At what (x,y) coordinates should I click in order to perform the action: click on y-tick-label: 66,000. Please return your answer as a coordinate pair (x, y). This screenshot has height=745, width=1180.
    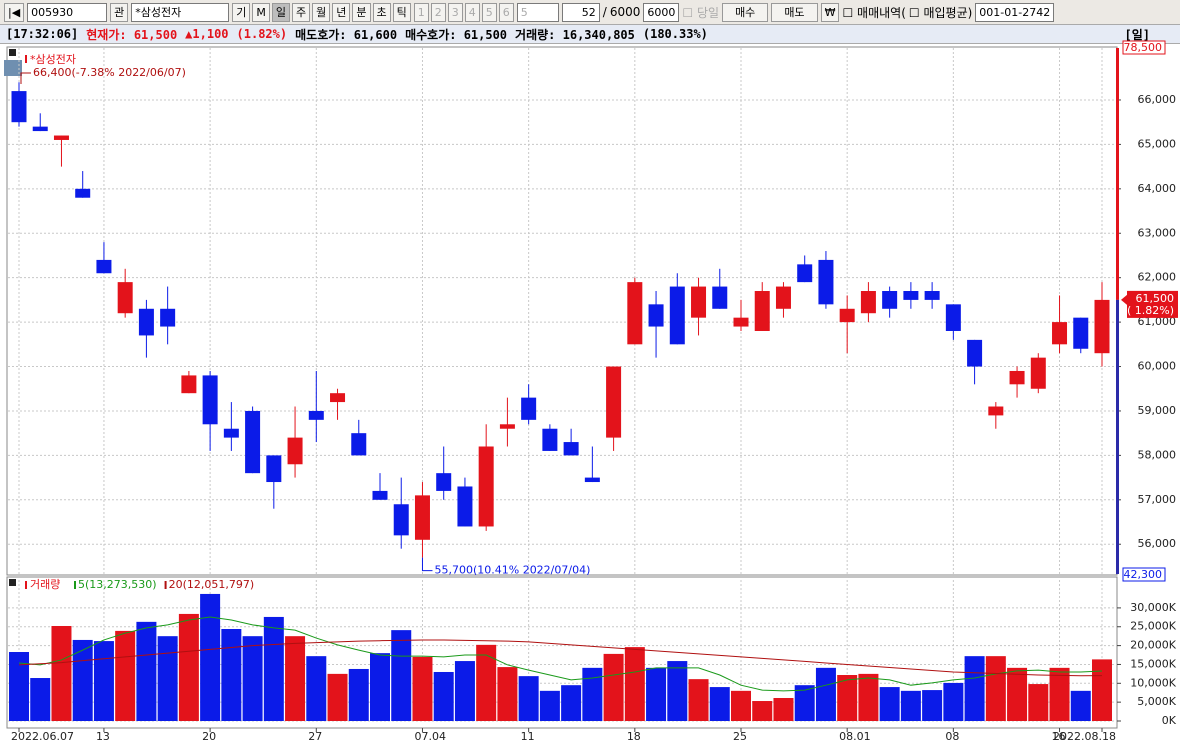
    Looking at the image, I should click on (1157, 99).